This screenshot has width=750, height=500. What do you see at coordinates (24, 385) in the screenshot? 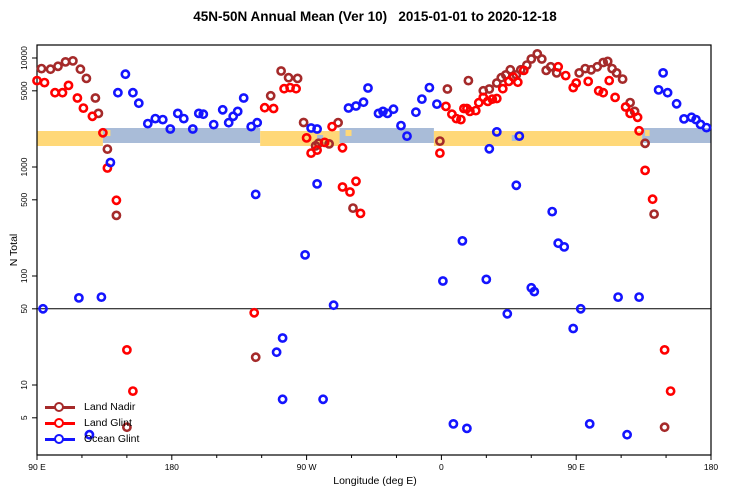
I see `y-tick-label: 10` at bounding box center [24, 385].